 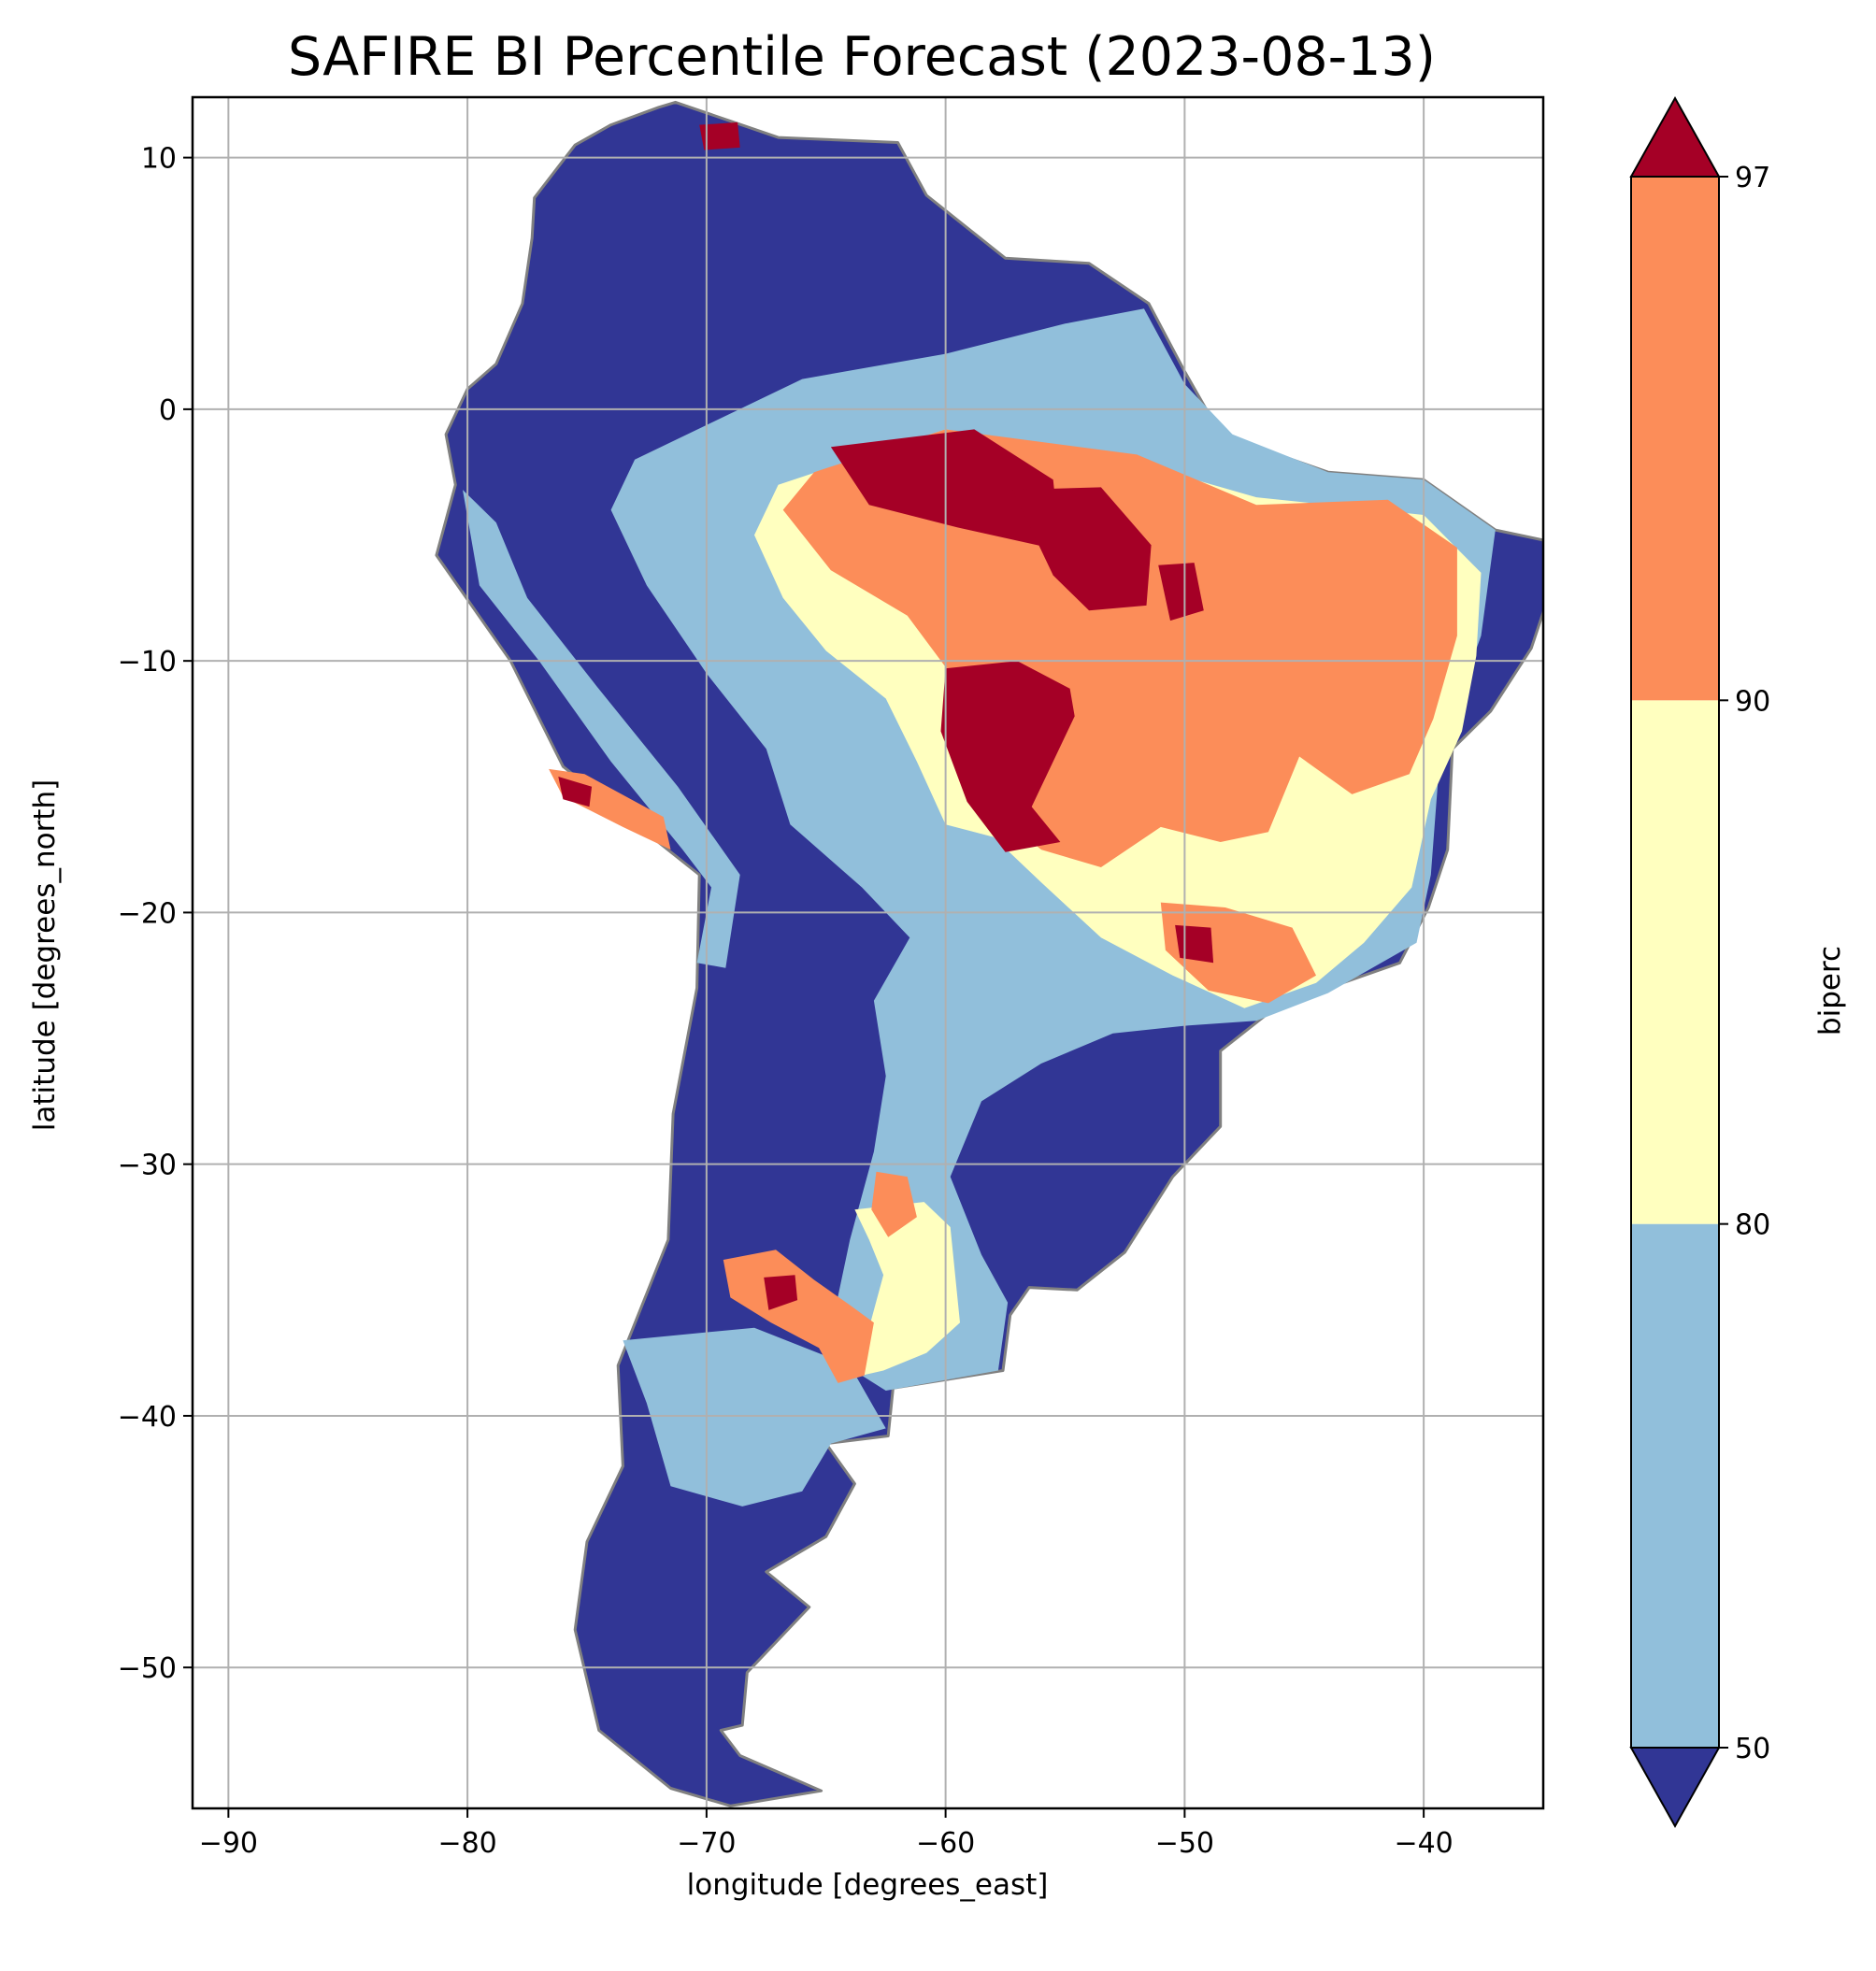 I want to click on y-axis-ticks: 10 0 −10 −20 −30 −40 −50, so click(x=156, y=914).